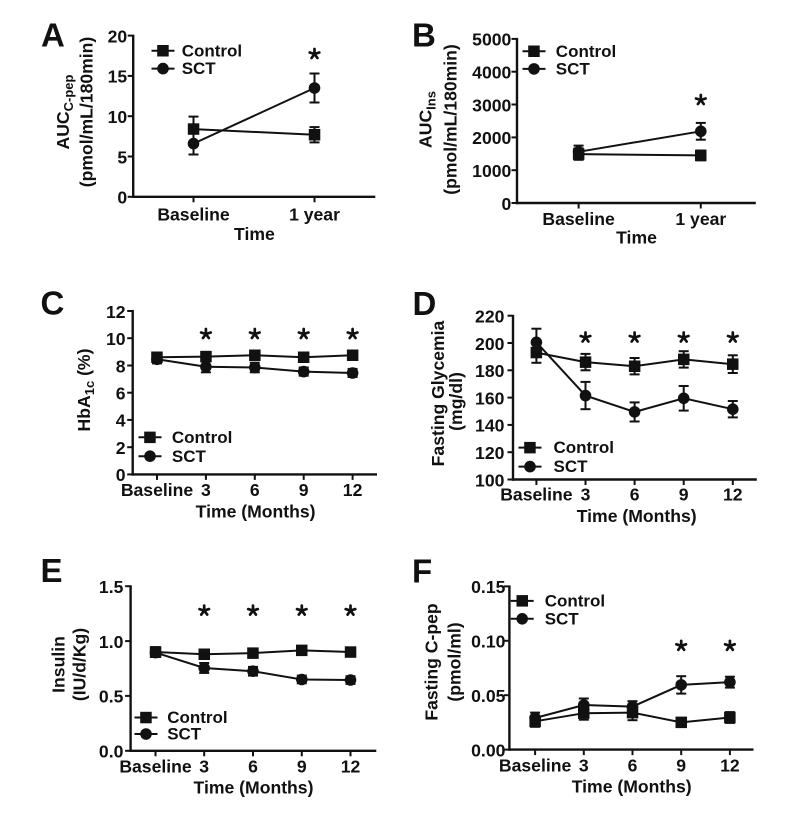 The image size is (799, 818). What do you see at coordinates (111, 752) in the screenshot?
I see `svg-text: 0.0` at bounding box center [111, 752].